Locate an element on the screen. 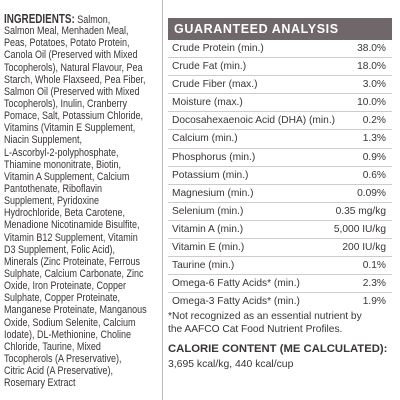 The width and height of the screenshot is (400, 400). nutrient-name: Docosahexaenoic Acid (DHA) (min.) is located at coordinates (254, 121).